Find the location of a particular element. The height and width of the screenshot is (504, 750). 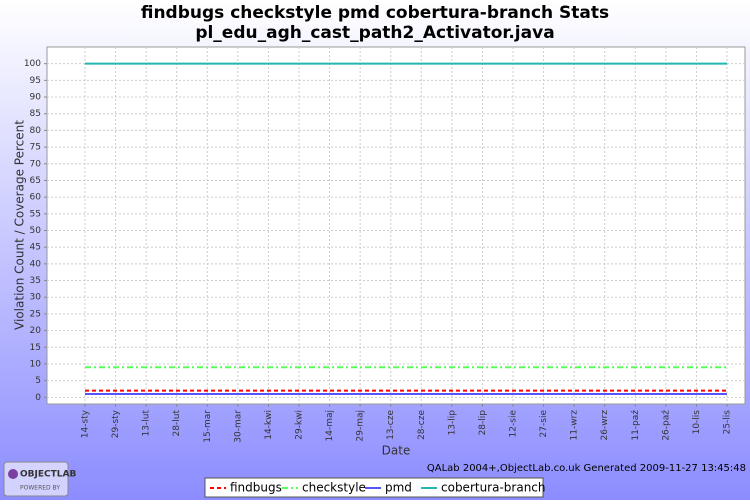

x-tick-label: 25-lis is located at coordinates (728, 422).